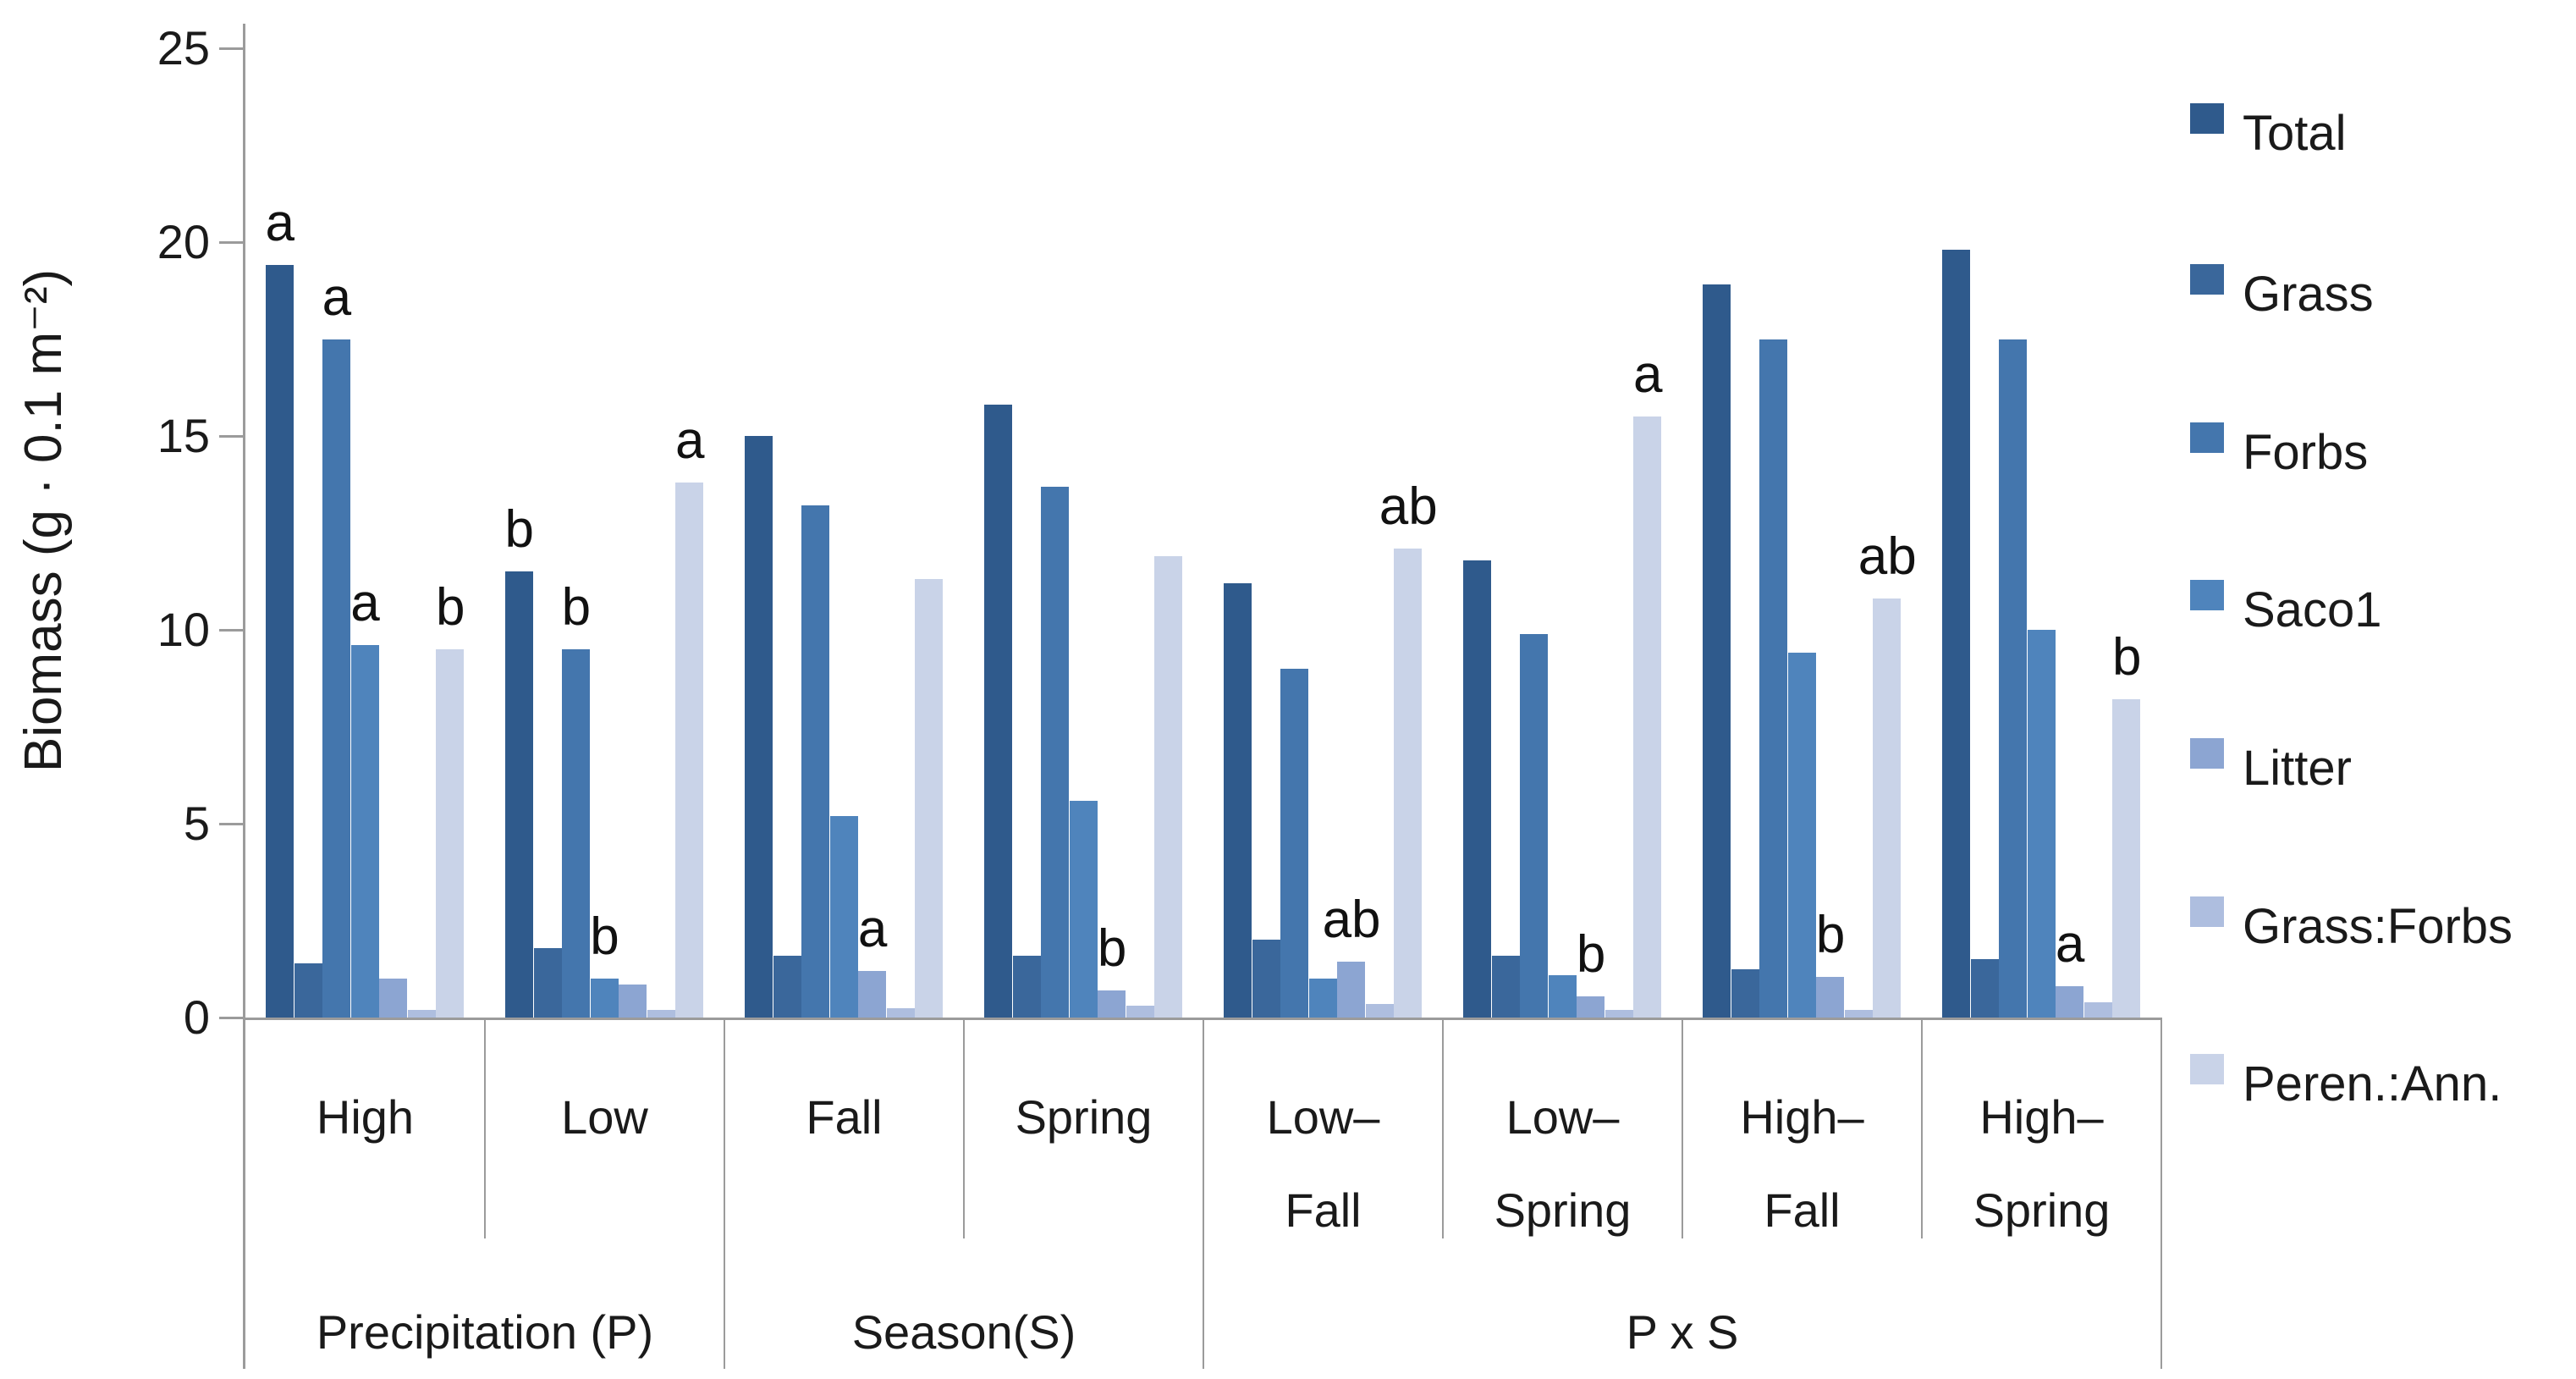 The height and width of the screenshot is (1379, 2576). I want to click on bar-grass-cat1, so click(547, 982).